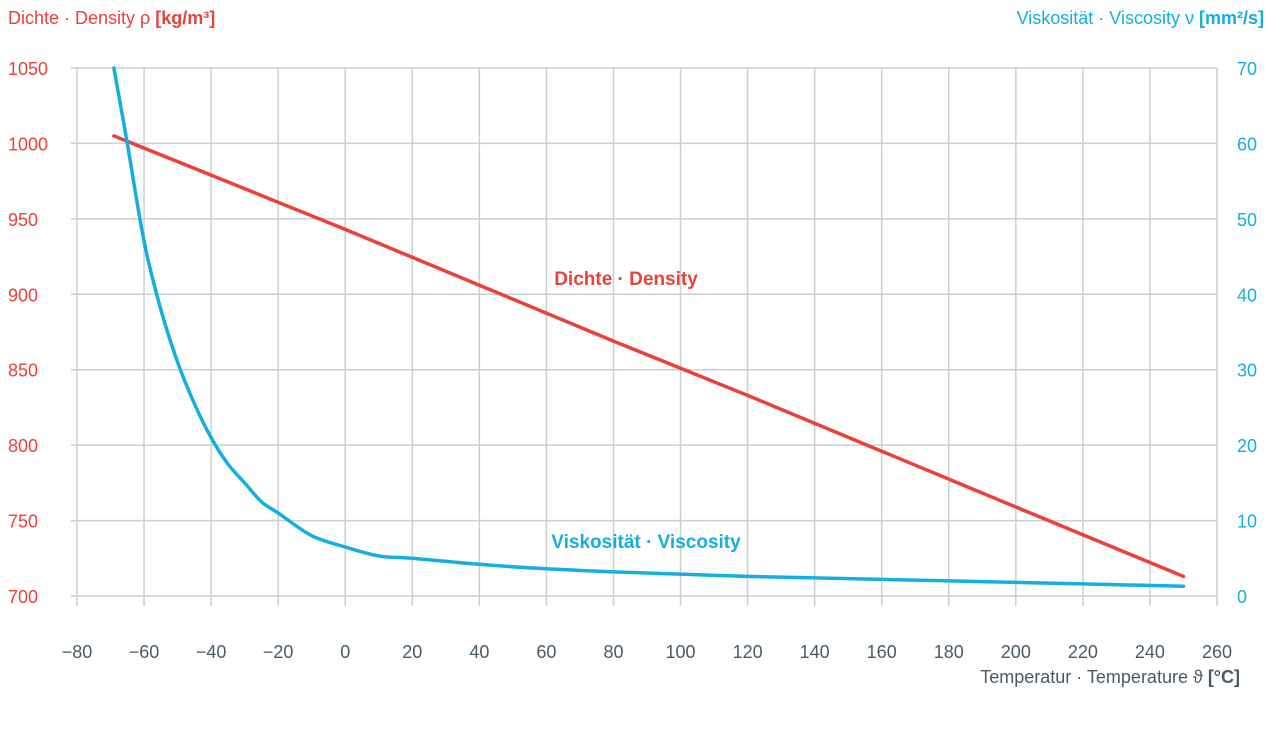  Describe the element at coordinates (23, 220) in the screenshot. I see `left-tick-label: 950` at that location.